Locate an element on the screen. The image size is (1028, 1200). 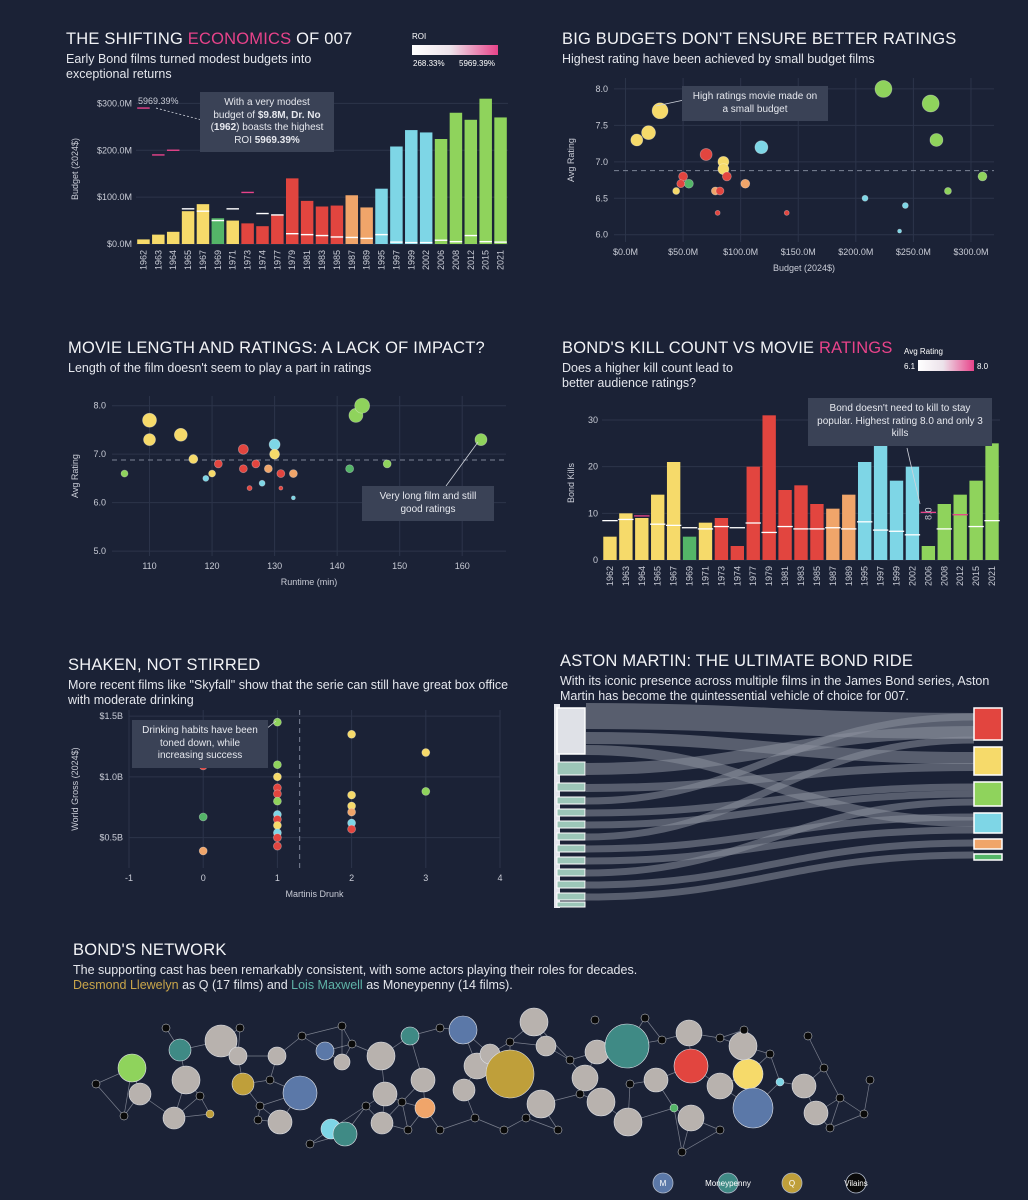
x-tick-label: 1981 is located at coordinates (307, 260).